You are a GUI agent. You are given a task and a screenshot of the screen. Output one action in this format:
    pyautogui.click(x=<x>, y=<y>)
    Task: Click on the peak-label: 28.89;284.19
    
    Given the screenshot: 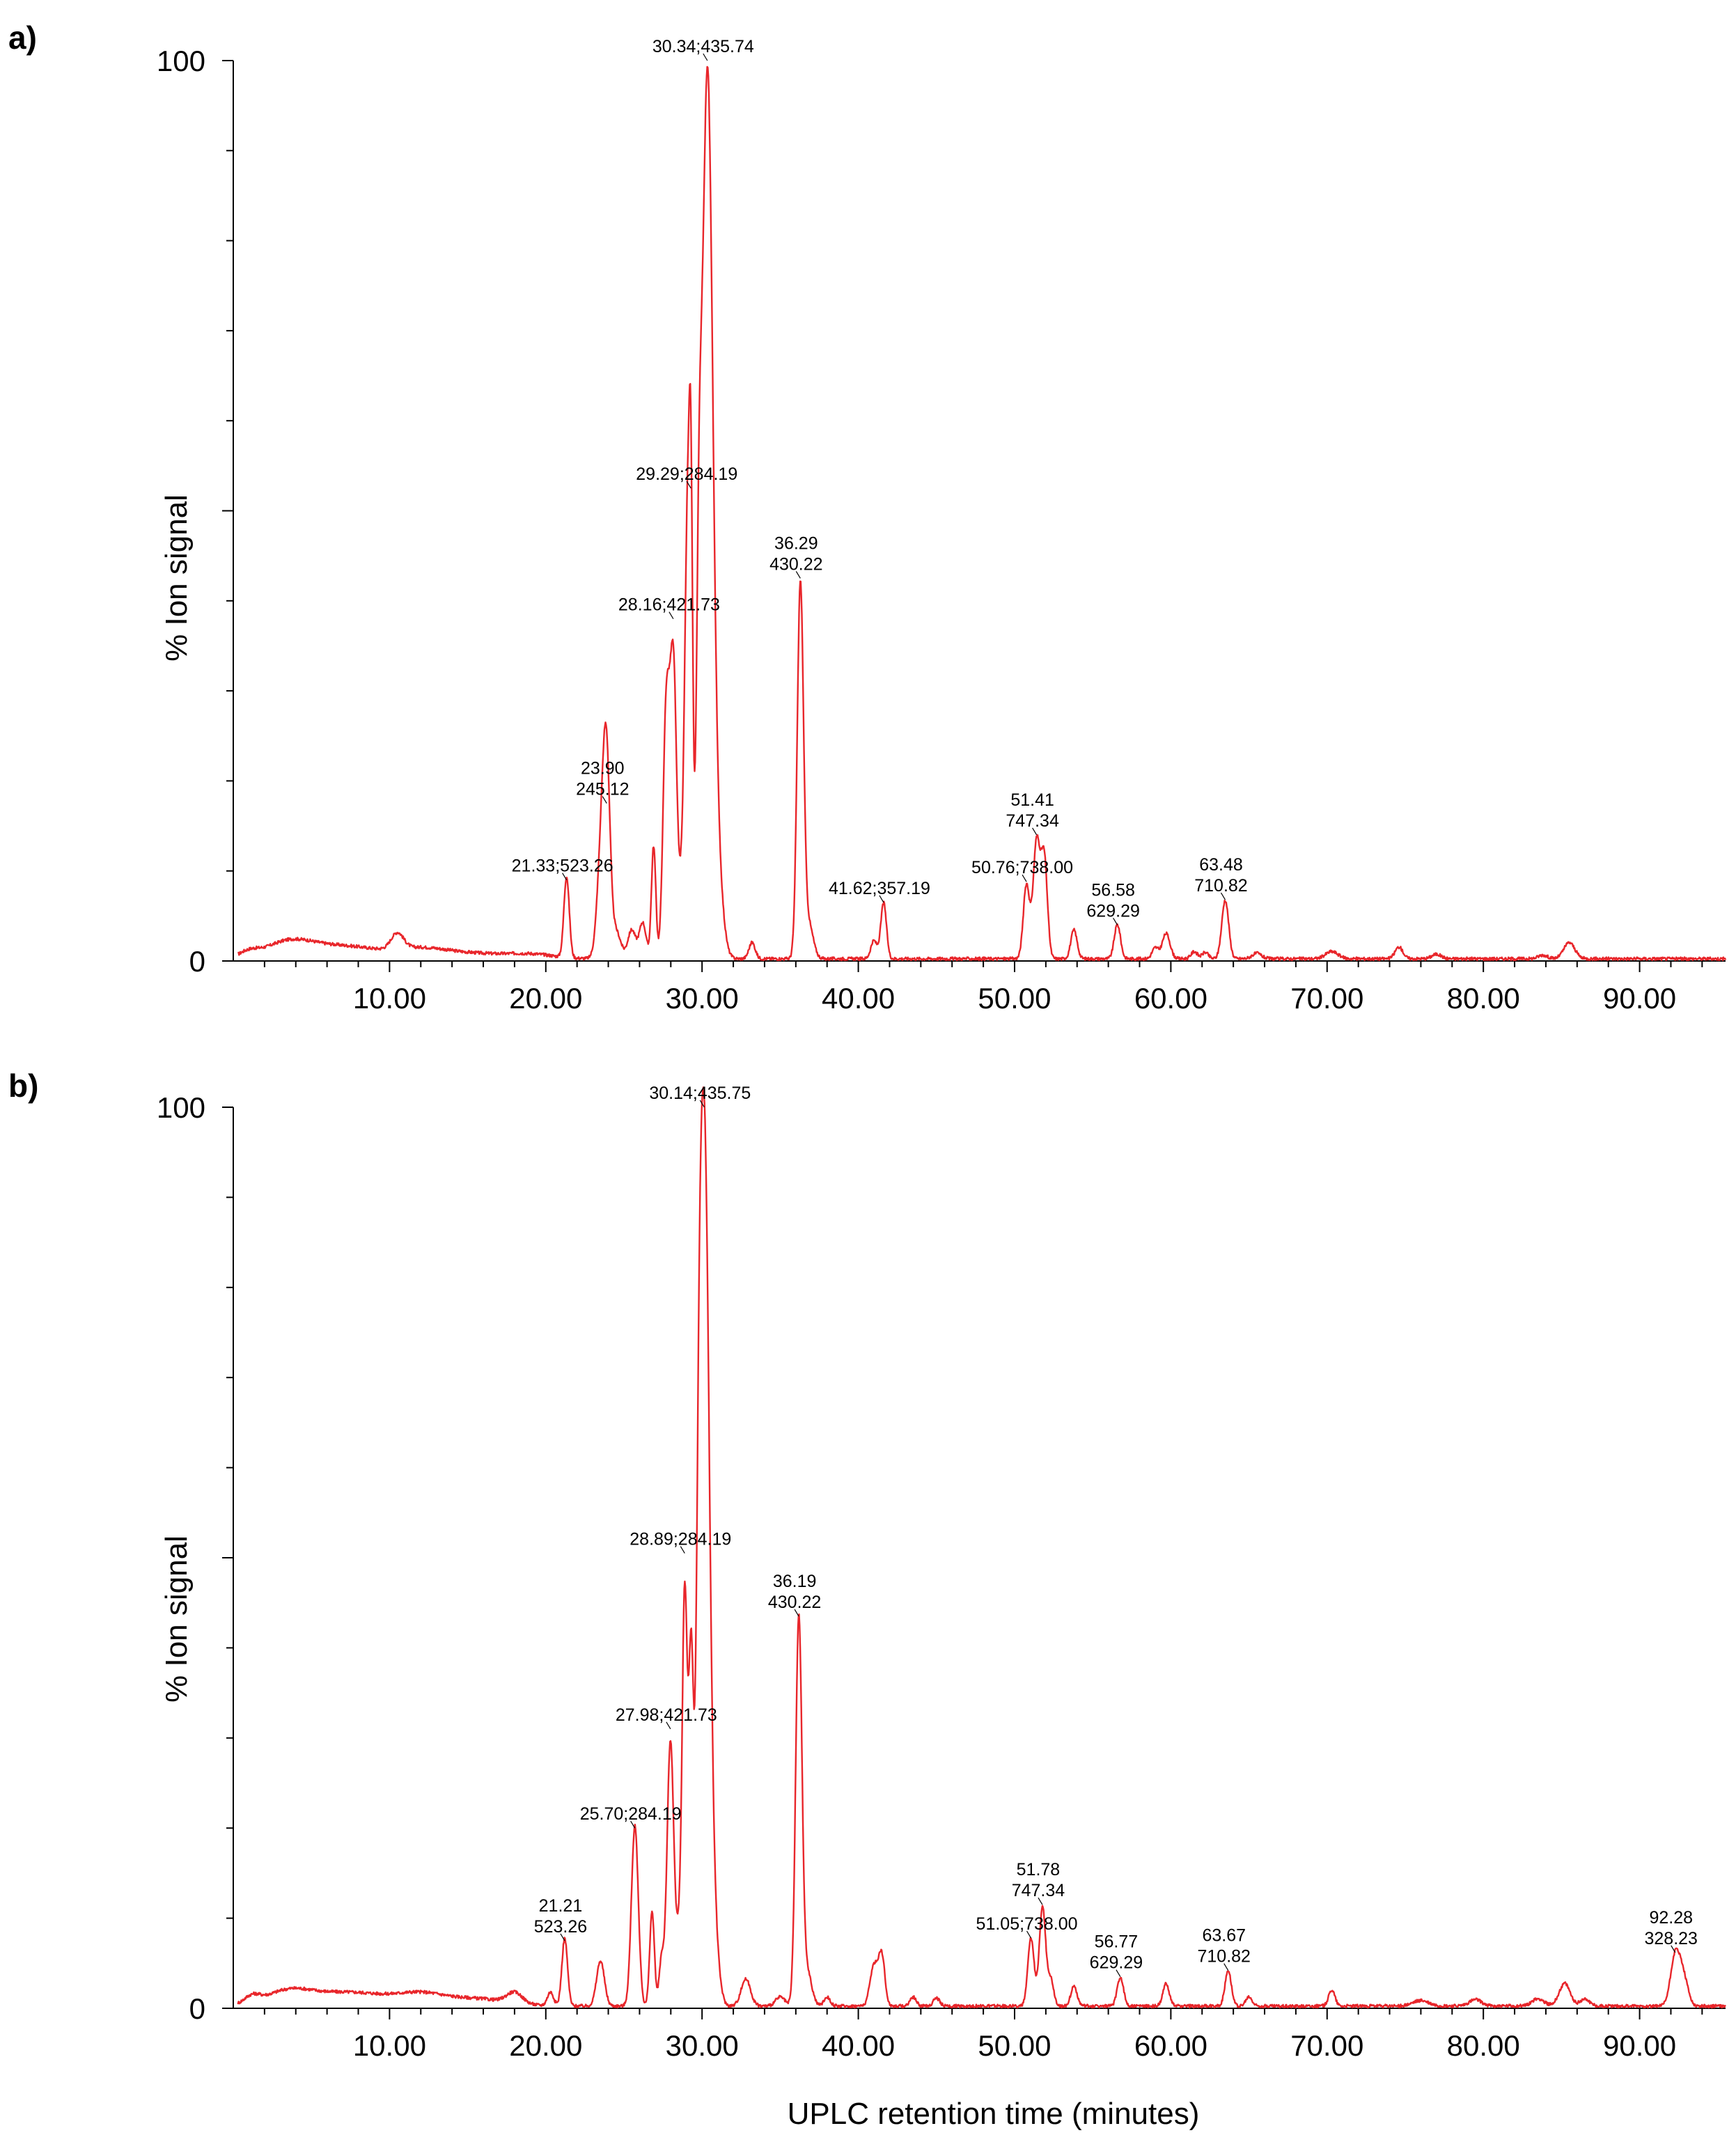 What is the action you would take?
    pyautogui.click(x=680, y=1539)
    